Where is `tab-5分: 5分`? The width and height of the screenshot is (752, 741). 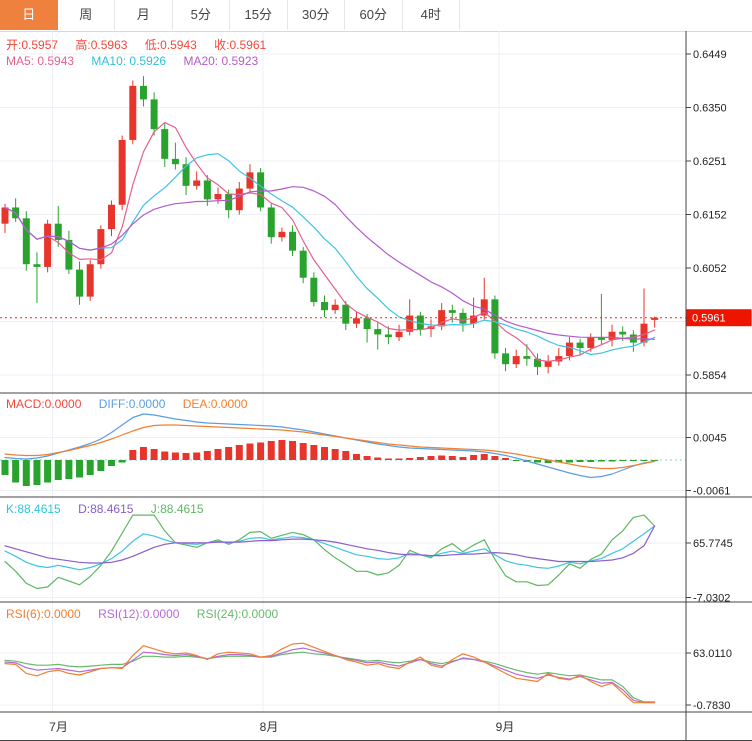 tab-5分: 5分 is located at coordinates (201, 15).